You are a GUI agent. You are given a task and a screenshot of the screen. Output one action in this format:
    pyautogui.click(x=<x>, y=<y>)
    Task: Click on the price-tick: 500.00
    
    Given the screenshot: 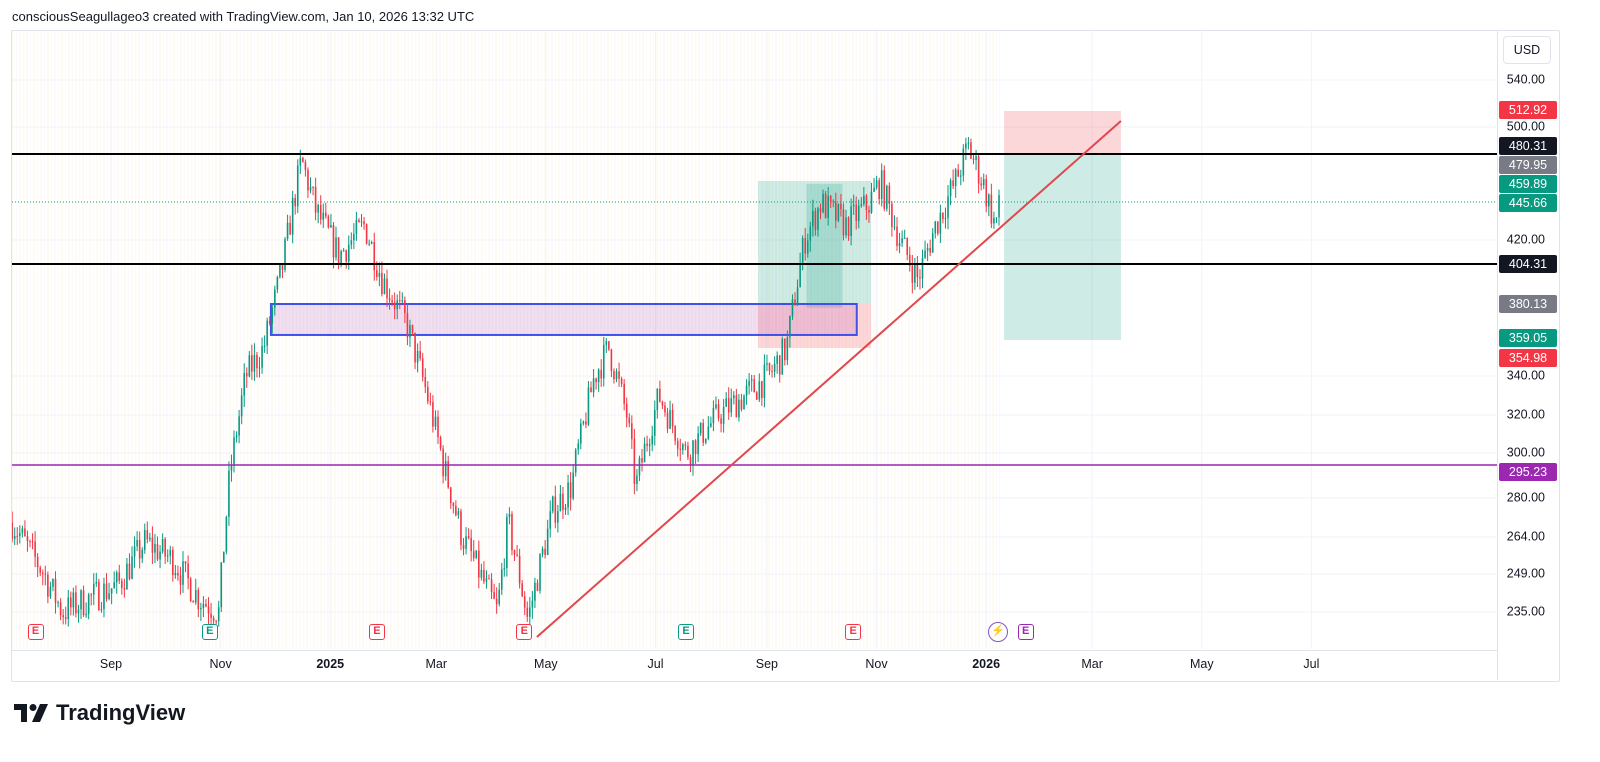 What is the action you would take?
    pyautogui.click(x=1525, y=126)
    